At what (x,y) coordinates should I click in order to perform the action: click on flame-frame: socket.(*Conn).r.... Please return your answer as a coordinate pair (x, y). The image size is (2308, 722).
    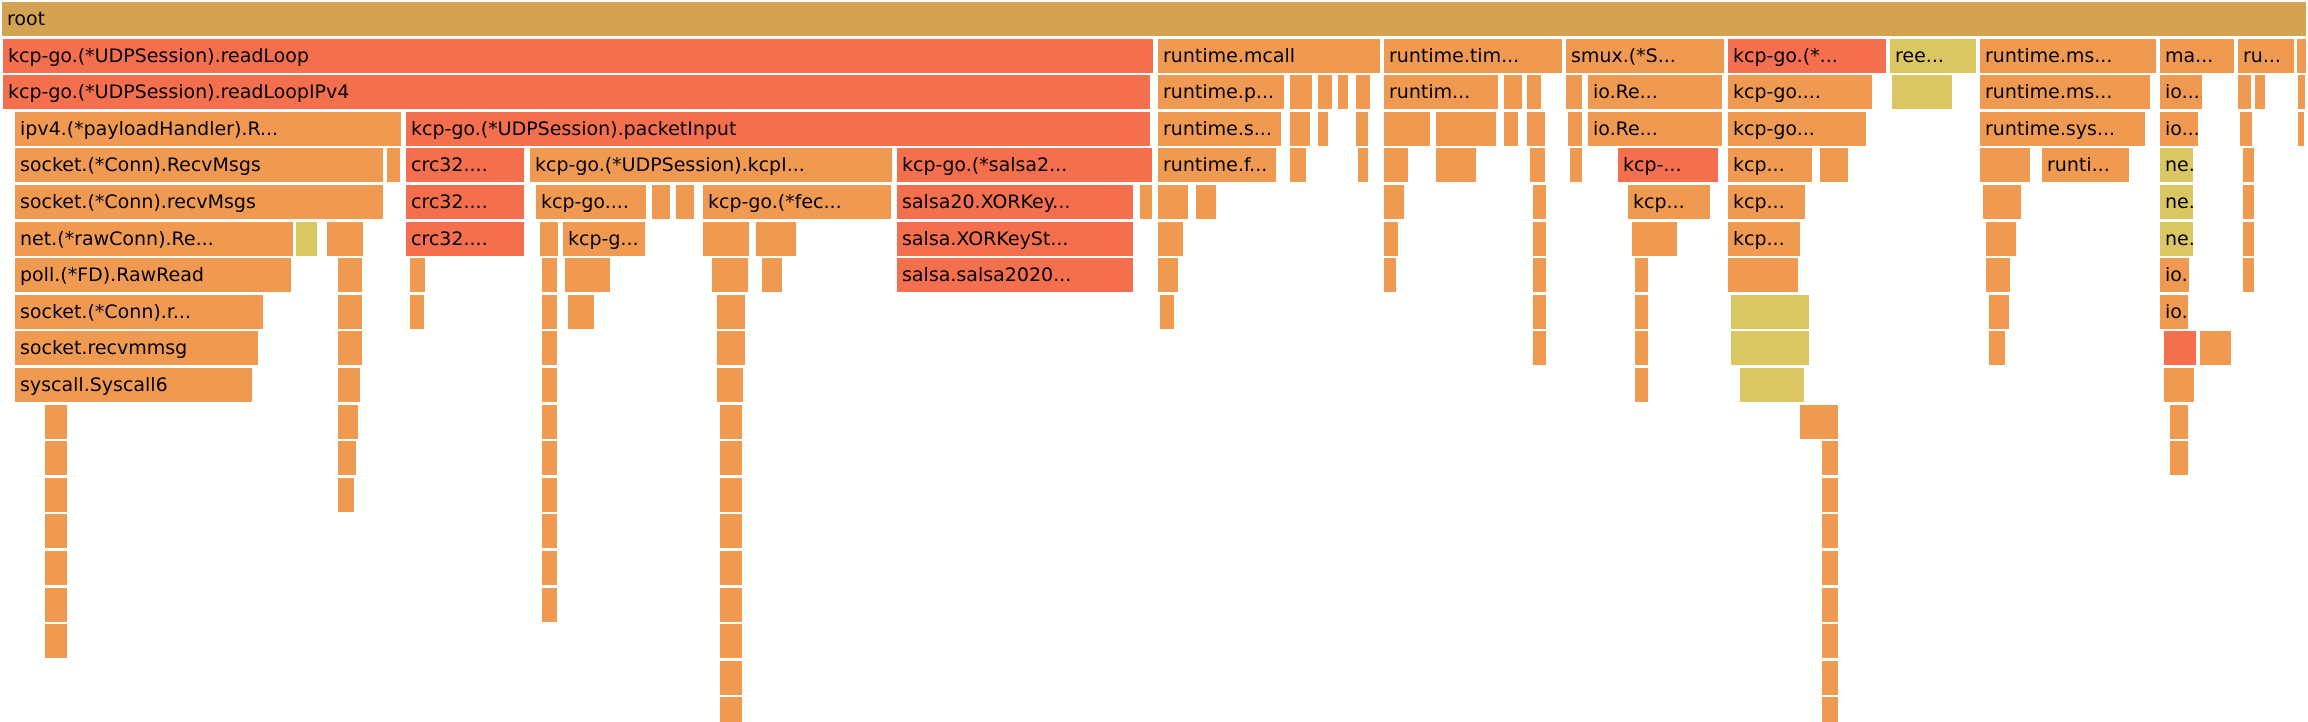
    Looking at the image, I should click on (139, 312).